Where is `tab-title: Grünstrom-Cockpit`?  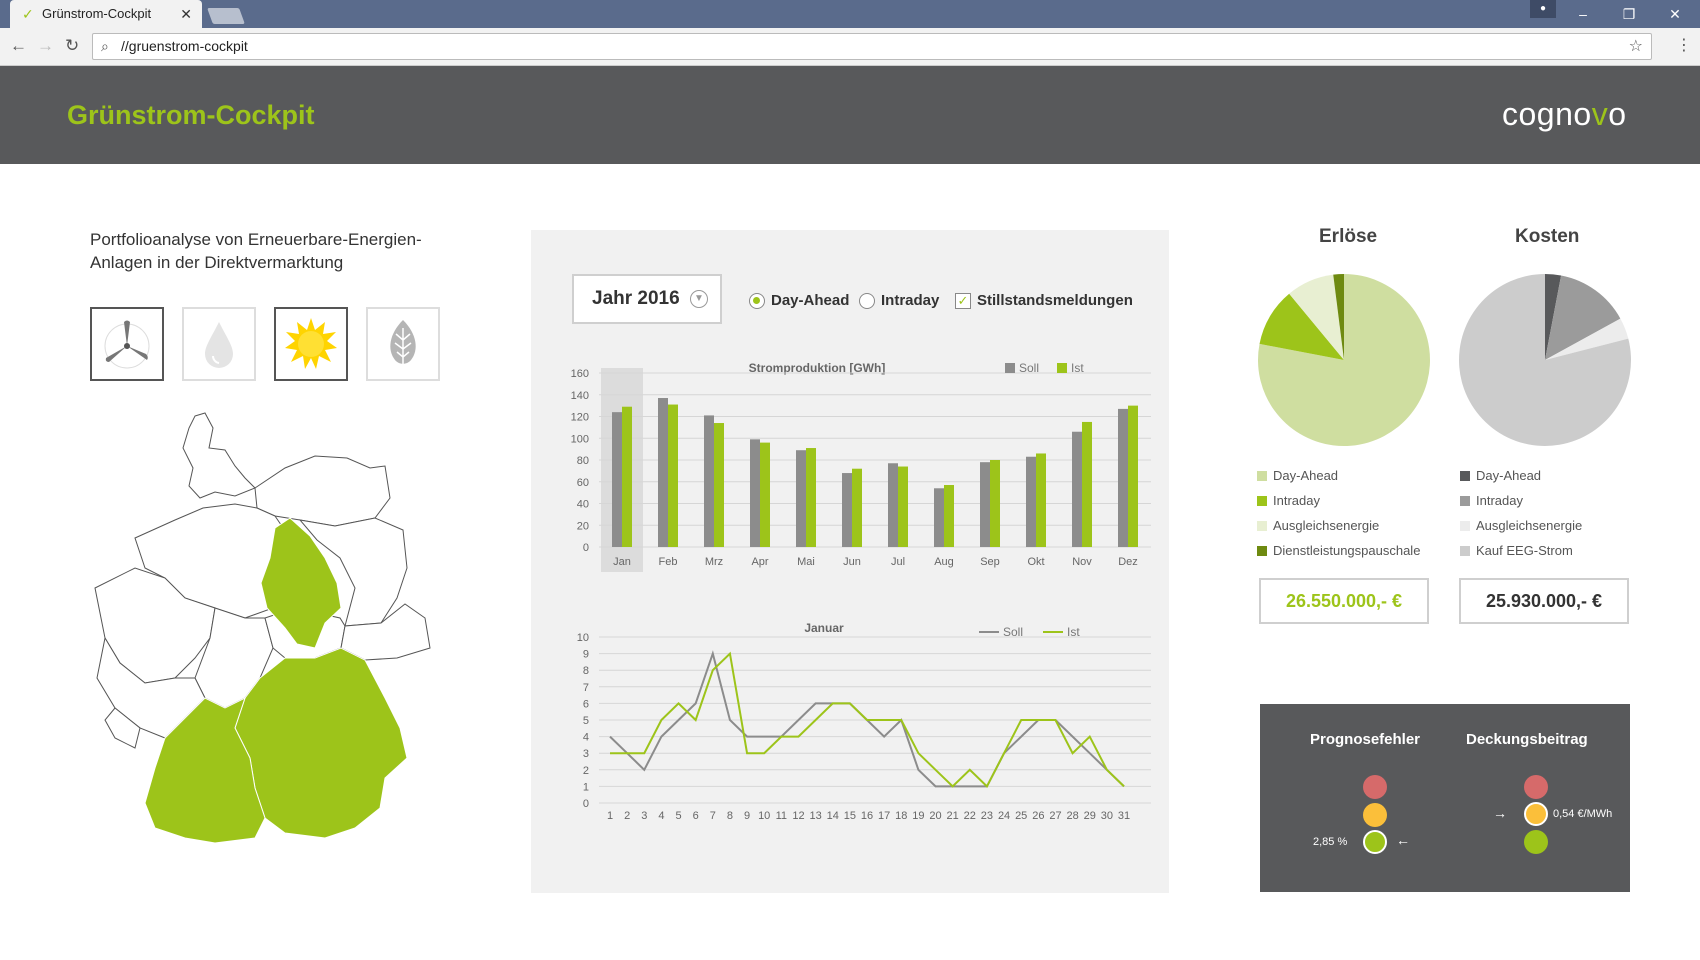 tab-title: Grünstrom-Cockpit is located at coordinates (97, 13).